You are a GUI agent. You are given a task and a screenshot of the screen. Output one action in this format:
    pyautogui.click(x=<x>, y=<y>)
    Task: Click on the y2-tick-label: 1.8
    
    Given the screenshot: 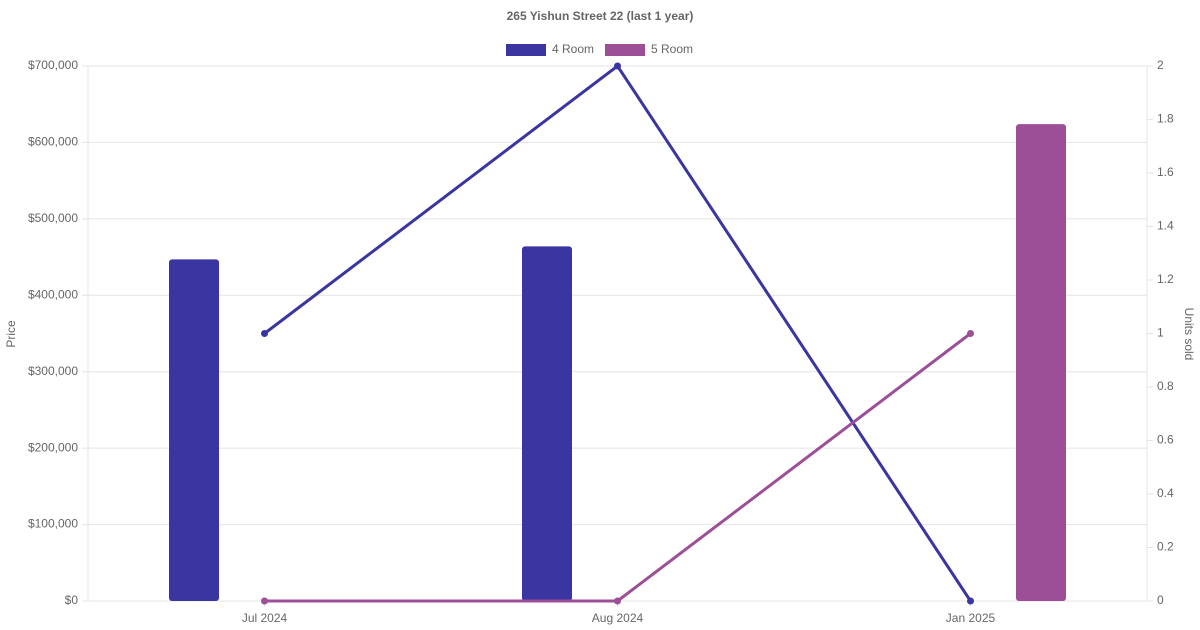 What is the action you would take?
    pyautogui.click(x=1165, y=119)
    